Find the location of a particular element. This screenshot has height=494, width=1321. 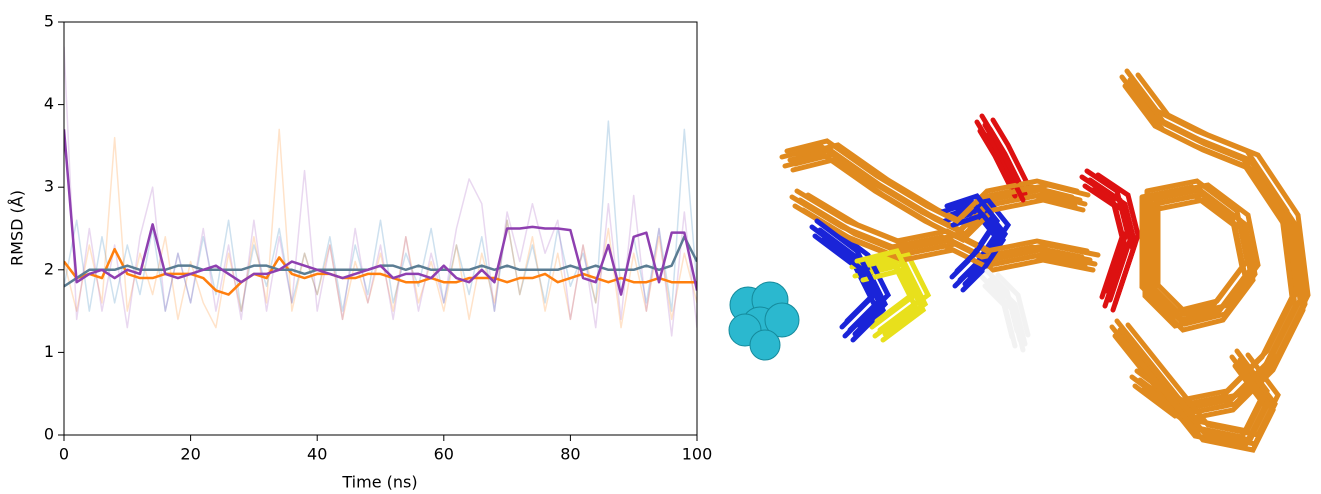

y-tick-label: 3 is located at coordinates (49, 186).